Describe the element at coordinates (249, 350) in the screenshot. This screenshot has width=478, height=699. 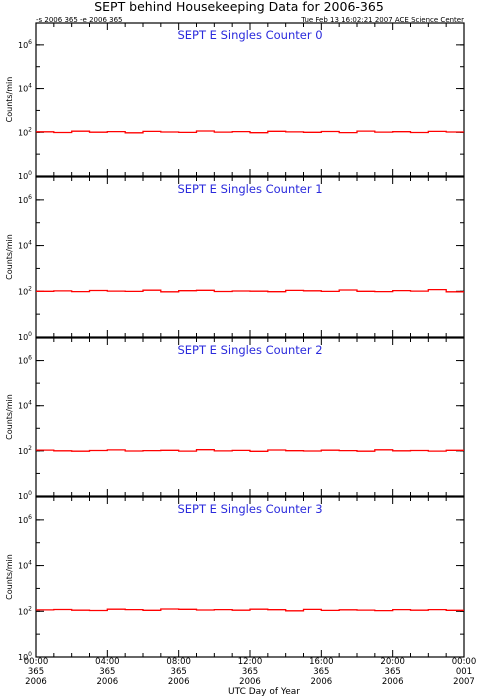
I see `panel-title: SEPT E Singles Counter 2` at that location.